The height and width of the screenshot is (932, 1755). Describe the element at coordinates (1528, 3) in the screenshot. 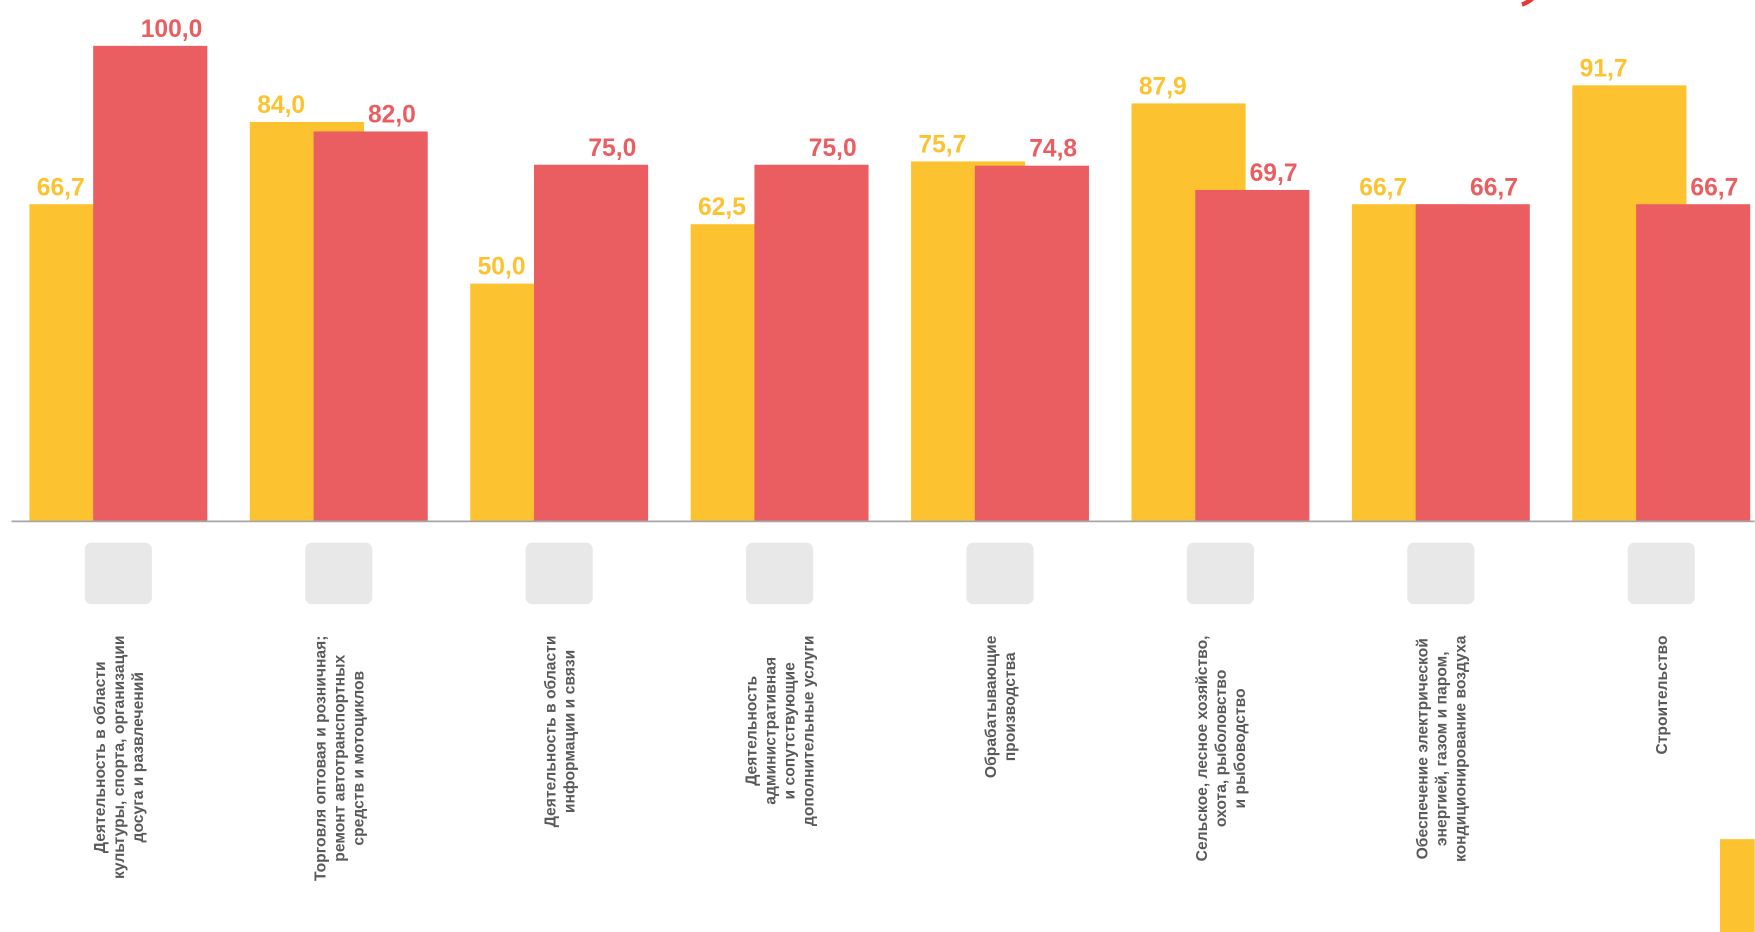

I see `decor-mark` at that location.